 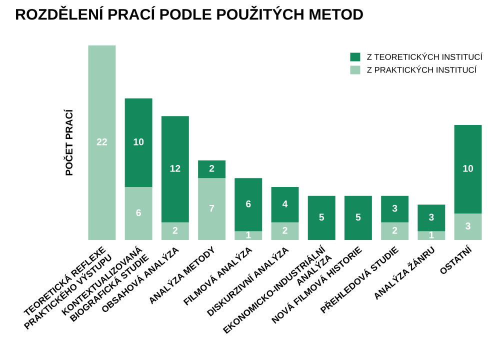 I want to click on legend-label: Z PRAKTICKÝCH INSTITUCÍ, so click(x=422, y=69).